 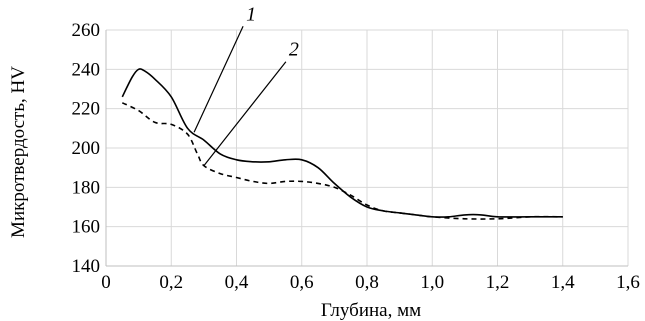 What do you see at coordinates (86, 69) in the screenshot?
I see `y-tick-label: 240` at bounding box center [86, 69].